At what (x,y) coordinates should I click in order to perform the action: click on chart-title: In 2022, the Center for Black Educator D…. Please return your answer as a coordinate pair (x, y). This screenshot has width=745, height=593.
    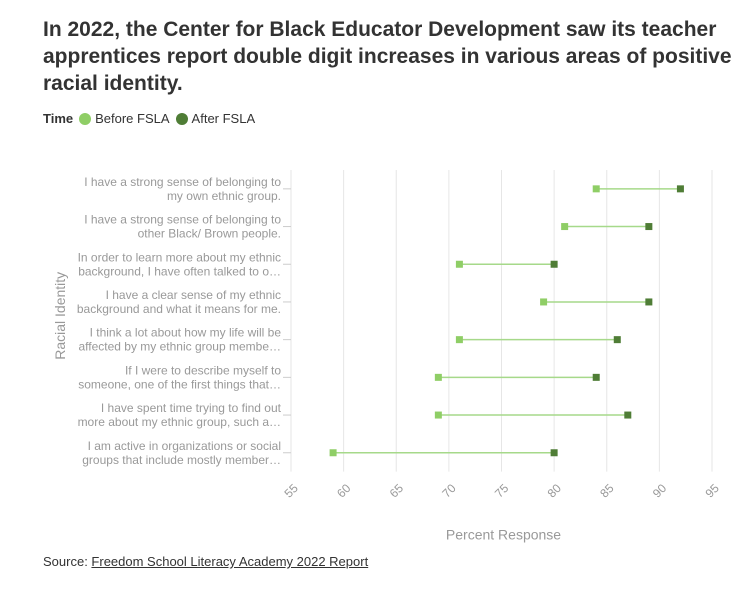
    Looking at the image, I should click on (387, 56).